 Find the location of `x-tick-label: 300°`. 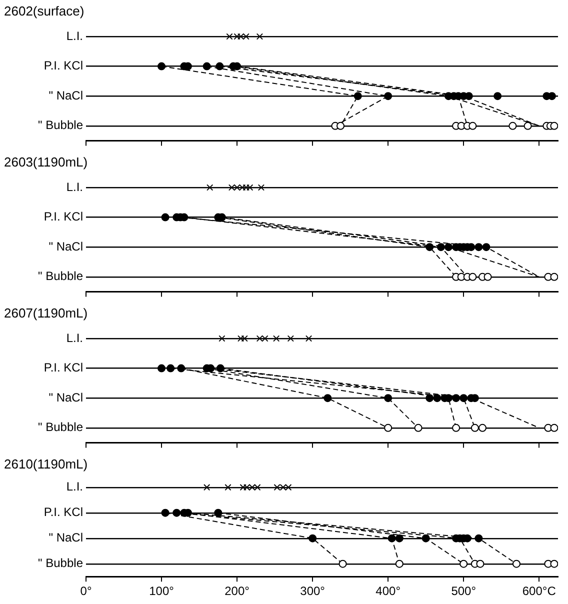

x-tick-label: 300° is located at coordinates (313, 591).